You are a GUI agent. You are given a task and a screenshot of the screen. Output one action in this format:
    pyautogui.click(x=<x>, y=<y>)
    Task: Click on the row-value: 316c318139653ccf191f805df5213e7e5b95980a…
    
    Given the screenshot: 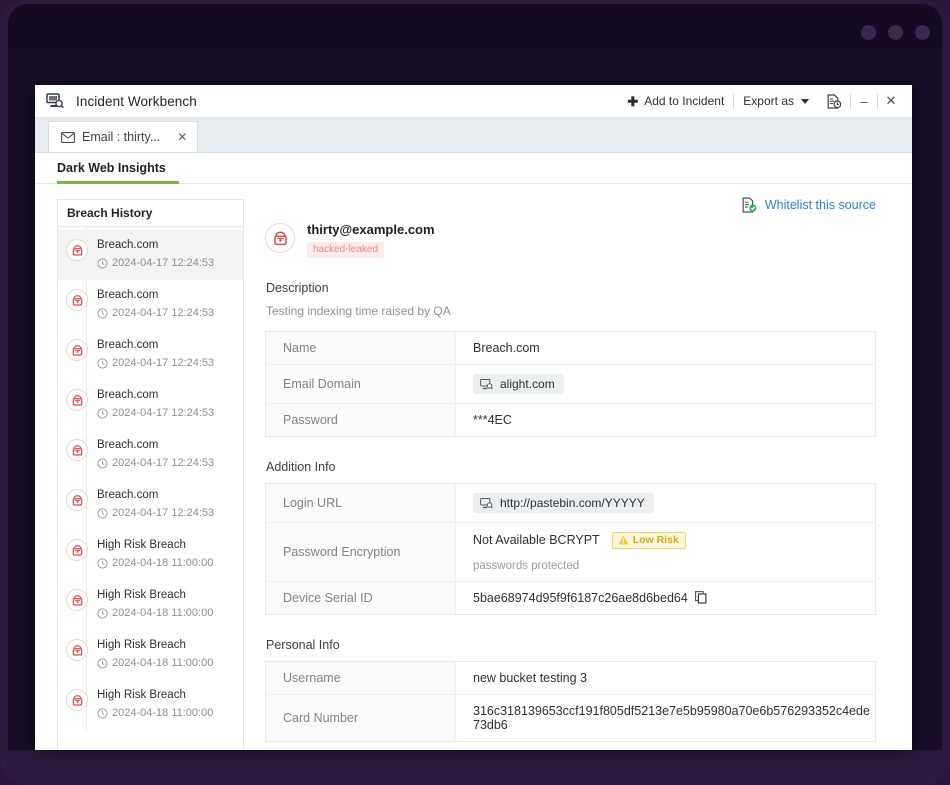 What is the action you would take?
    pyautogui.click(x=666, y=718)
    